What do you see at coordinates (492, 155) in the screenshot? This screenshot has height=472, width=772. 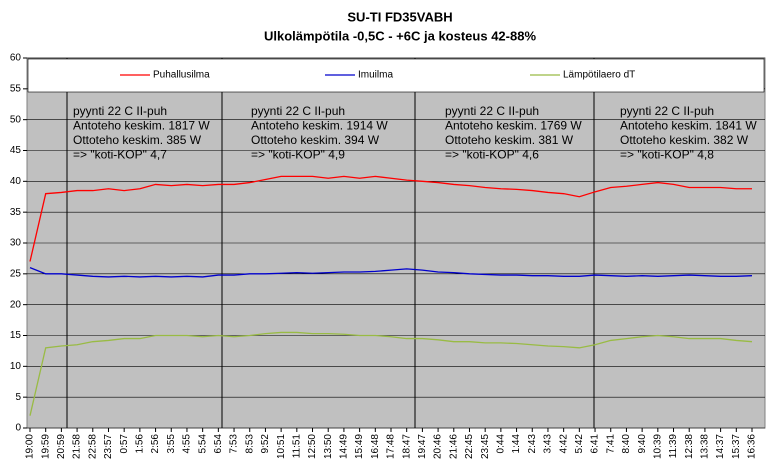 I see `annotation: => "koti-KOP" 4,6` at bounding box center [492, 155].